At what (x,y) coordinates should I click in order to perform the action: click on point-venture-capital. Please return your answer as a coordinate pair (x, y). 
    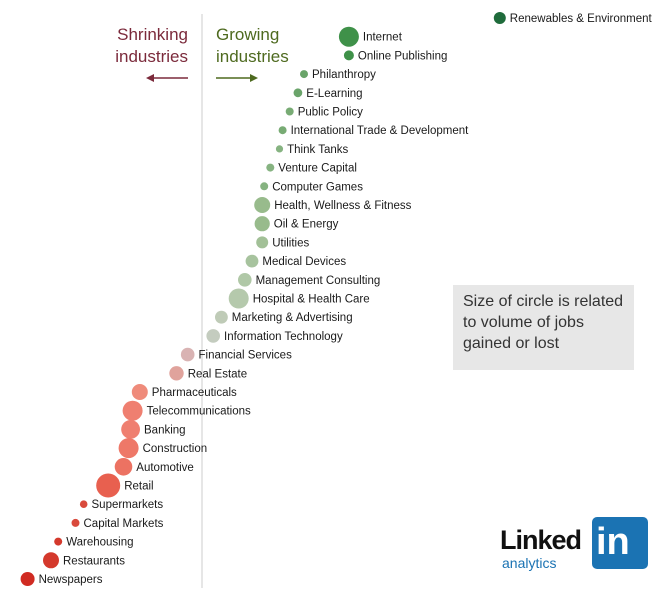
    Looking at the image, I should click on (270, 167).